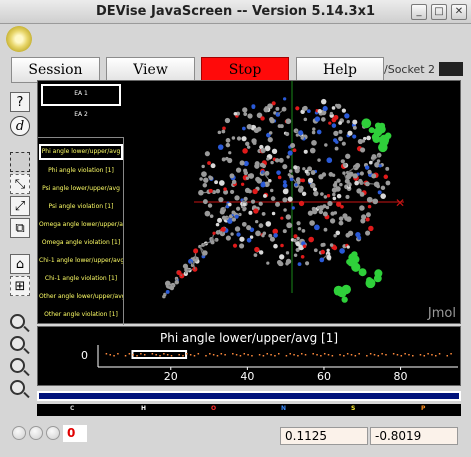  What do you see at coordinates (249, 356) in the screenshot?
I see `phi-angle-chart: Phi angle lower/upper/avg [1] 20 40 60 80 0` at bounding box center [249, 356].